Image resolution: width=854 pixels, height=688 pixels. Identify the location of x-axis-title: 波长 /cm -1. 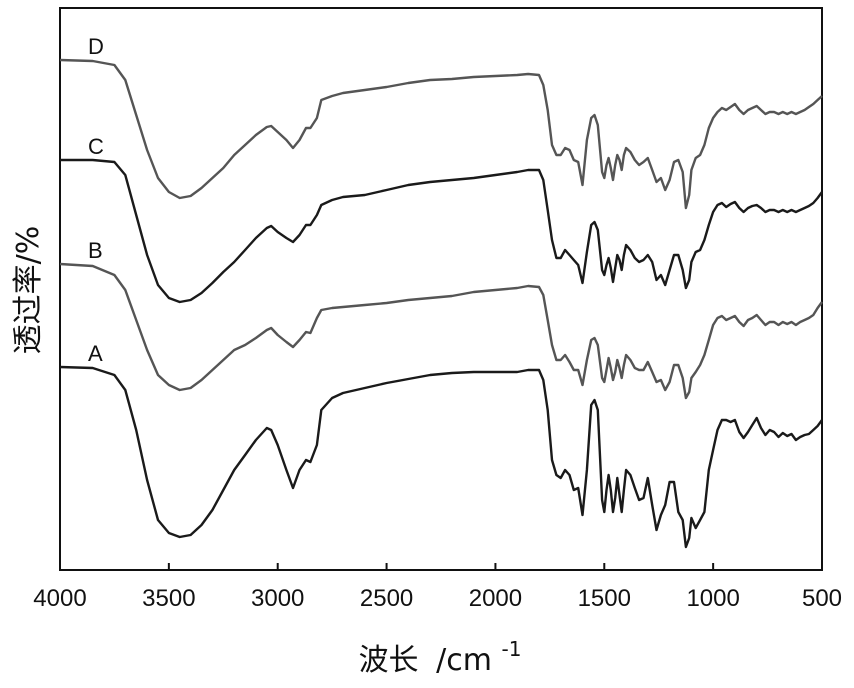
(440, 657).